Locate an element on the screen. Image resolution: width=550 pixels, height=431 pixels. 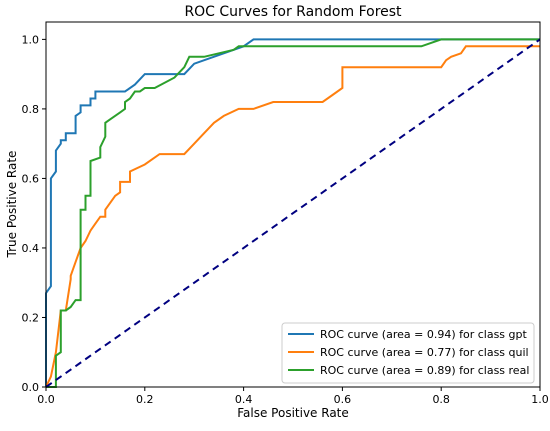
y-tick-label: 0.8 is located at coordinates (31, 109).